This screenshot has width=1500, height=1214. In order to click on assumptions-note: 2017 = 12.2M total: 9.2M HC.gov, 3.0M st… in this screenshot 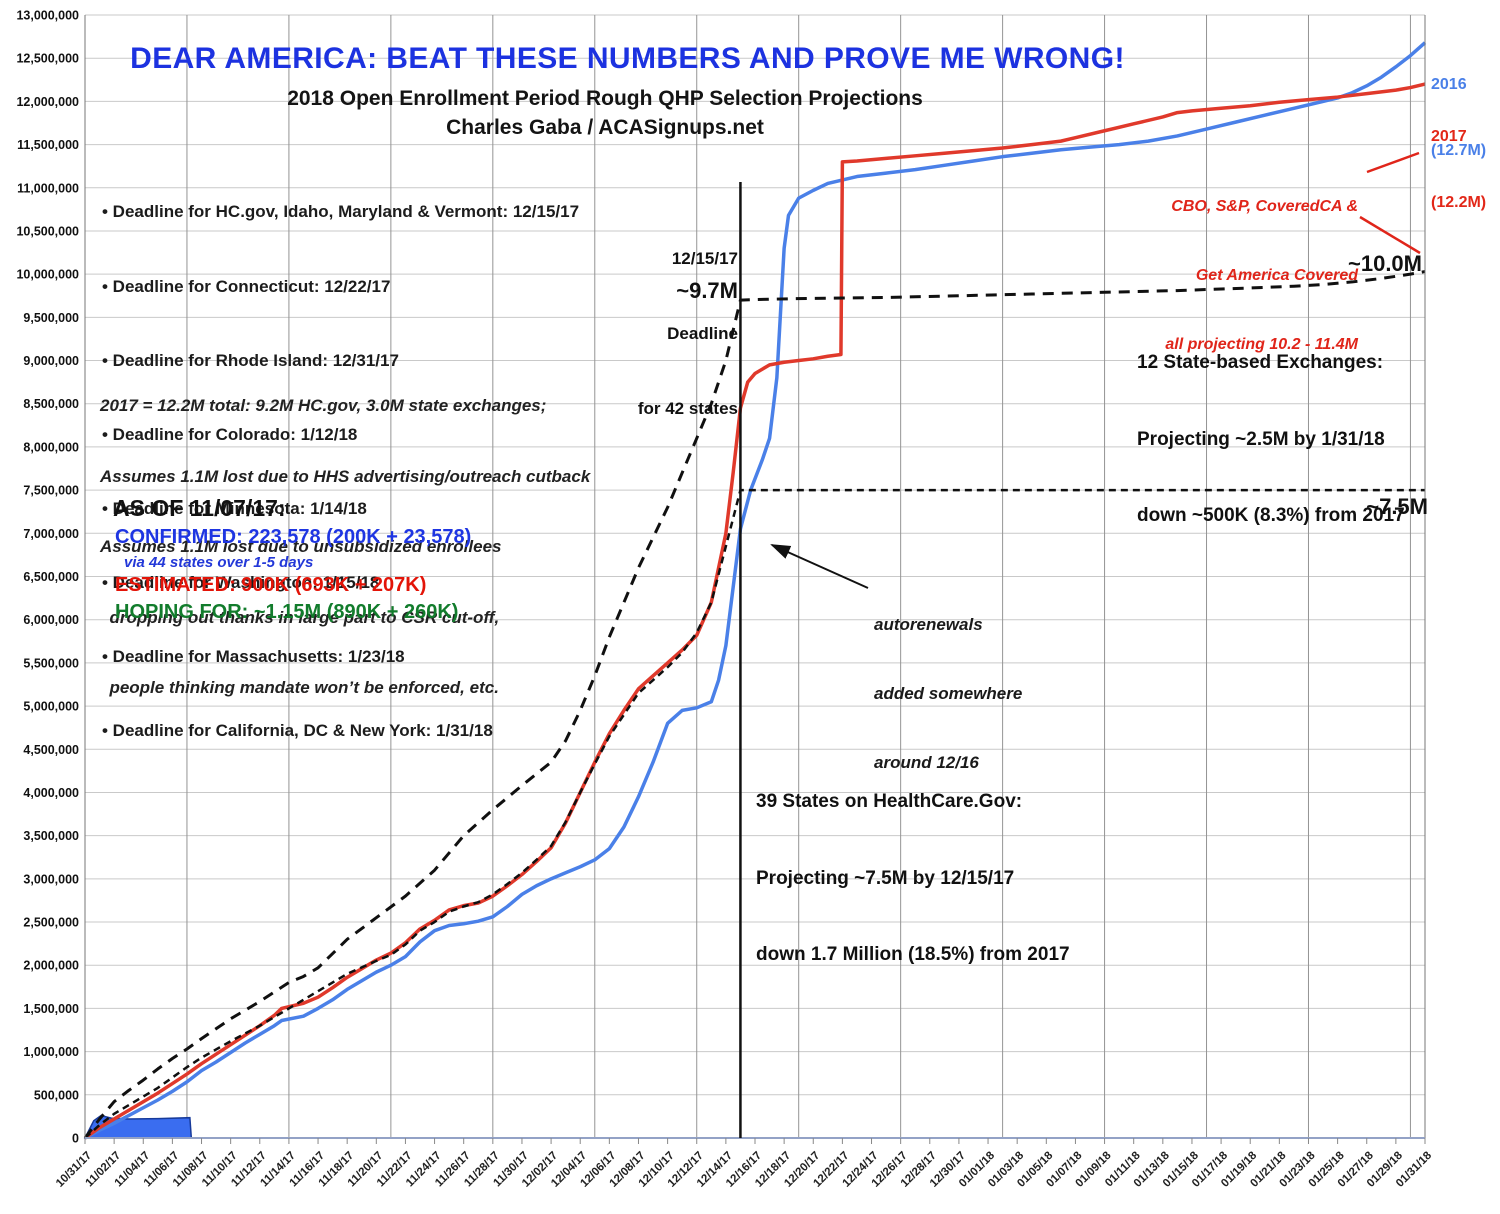, I will do `click(345, 547)`.